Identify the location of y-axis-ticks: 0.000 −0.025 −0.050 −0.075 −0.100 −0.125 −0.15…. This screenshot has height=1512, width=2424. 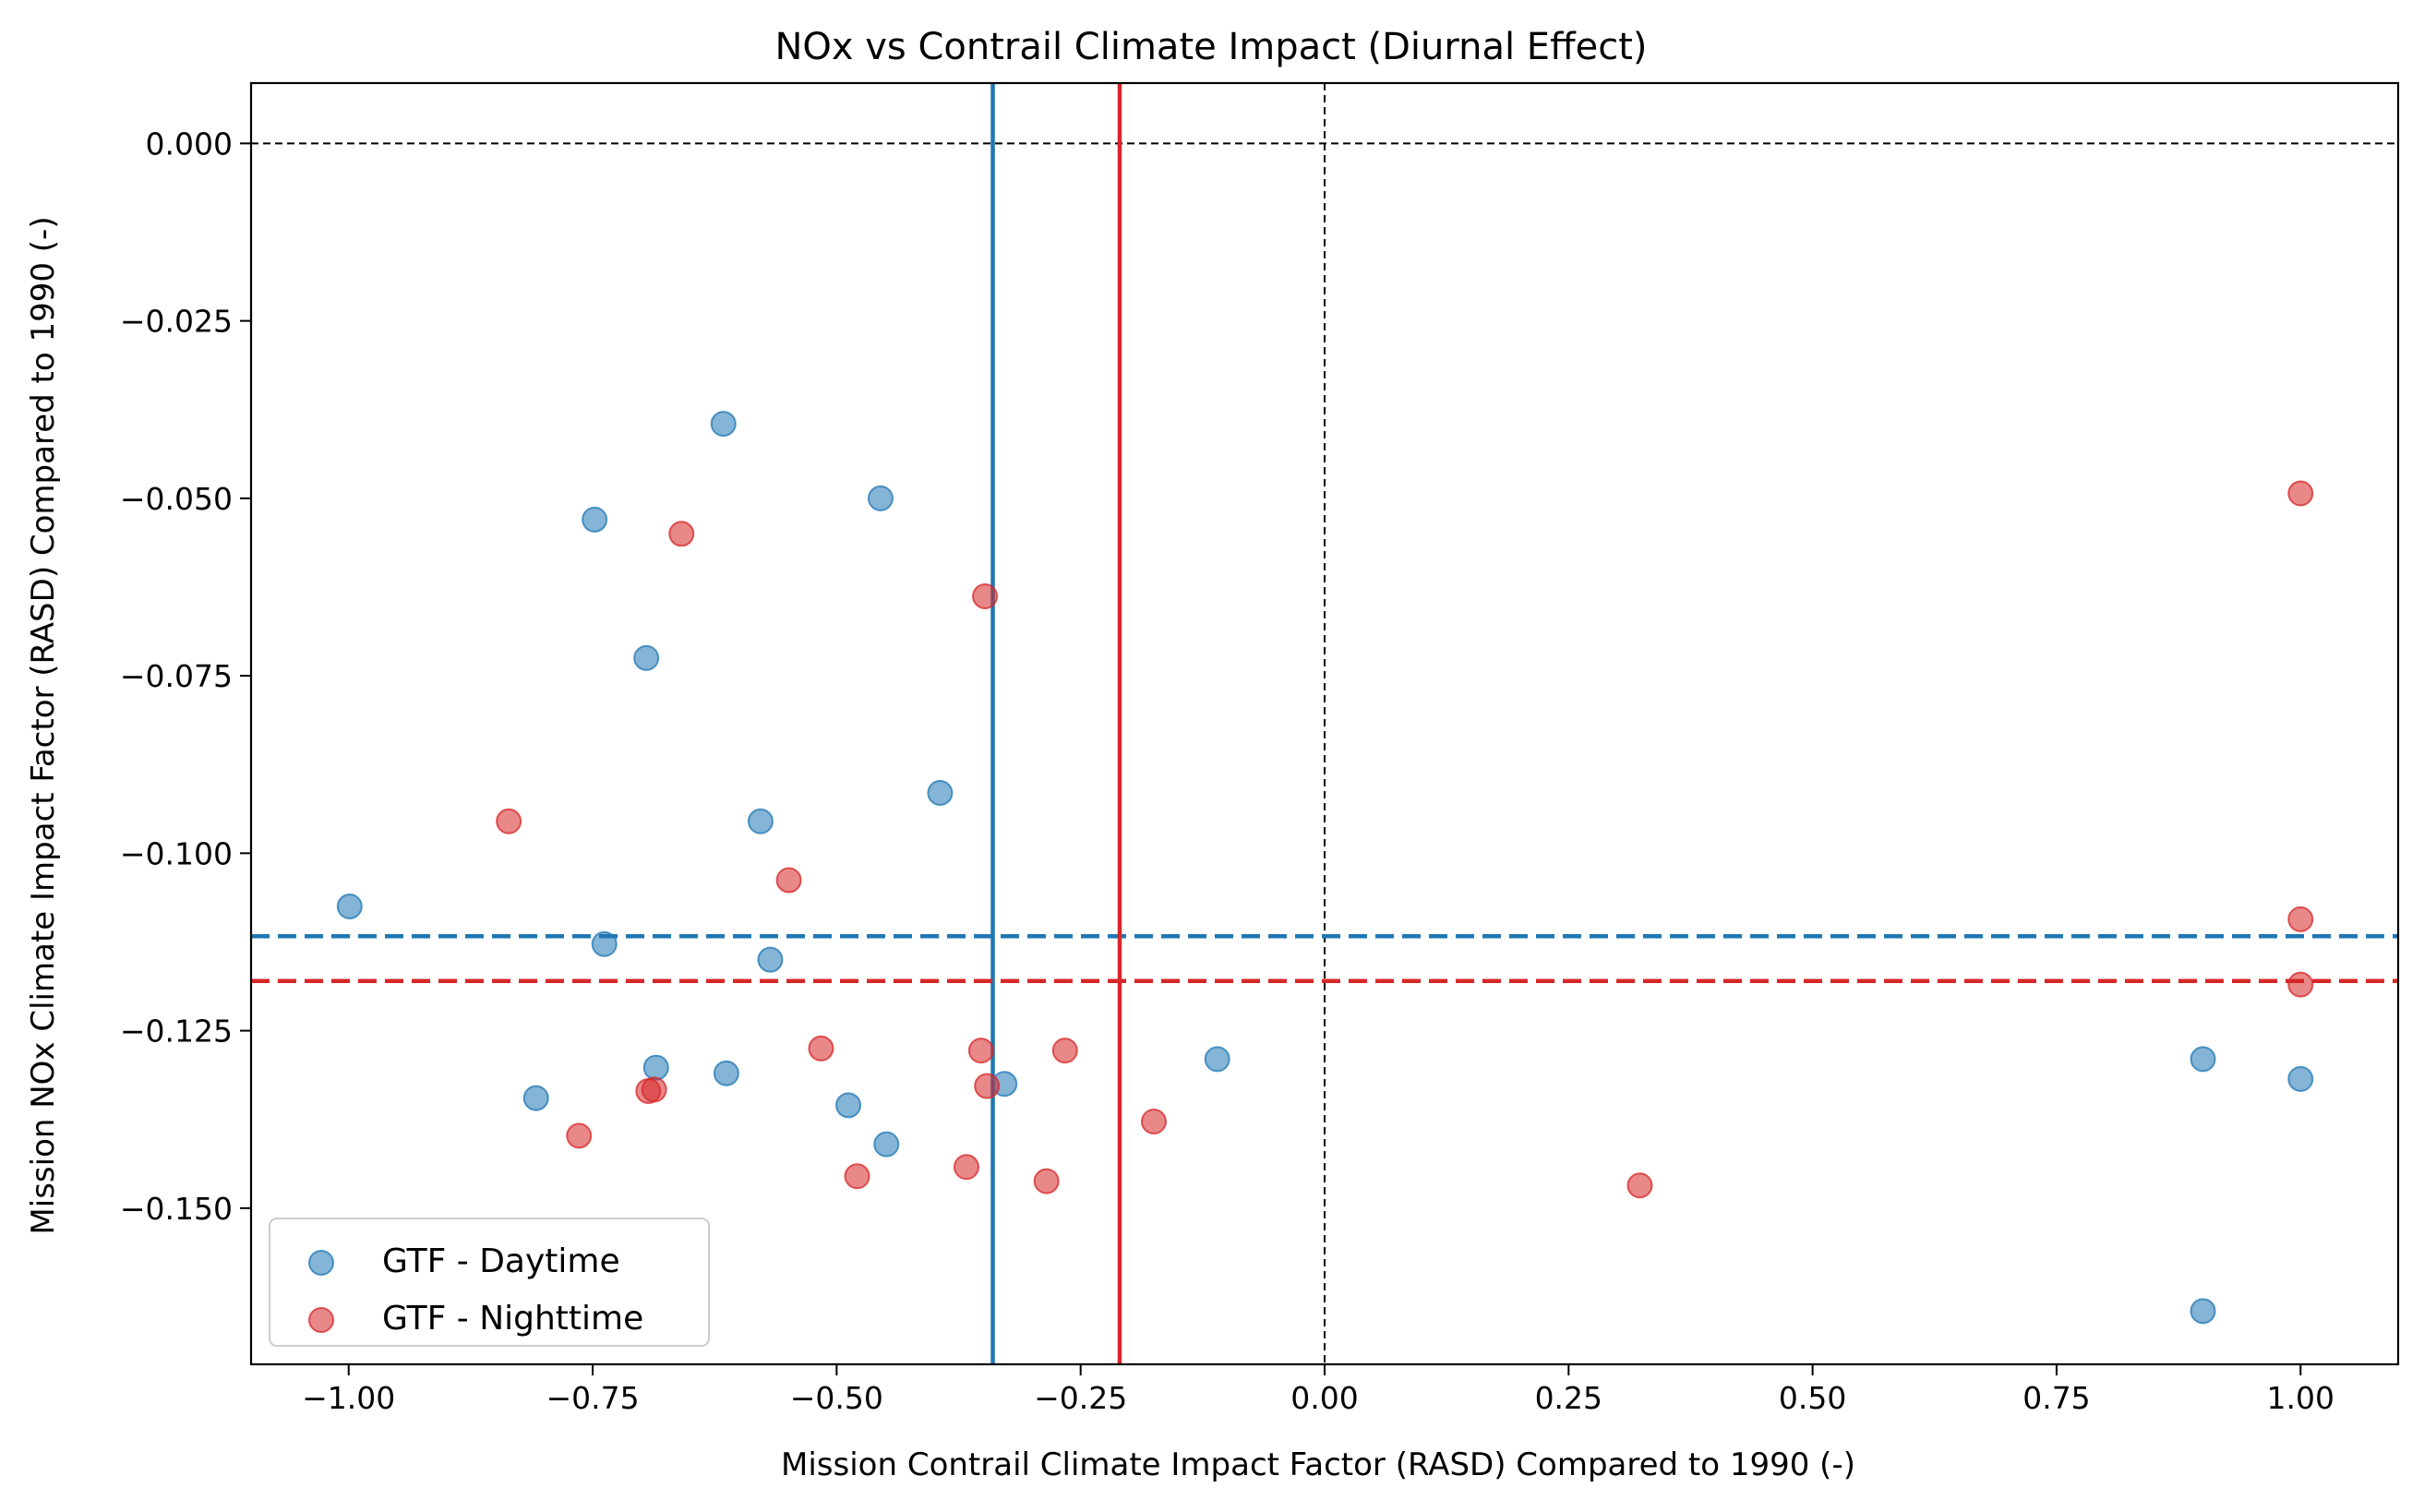
(185, 676).